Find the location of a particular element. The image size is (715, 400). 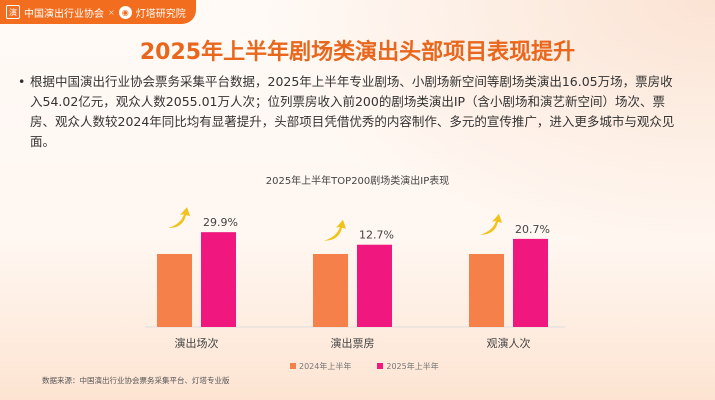

legend-item-2025: 2025年上半年 is located at coordinates (408, 366).